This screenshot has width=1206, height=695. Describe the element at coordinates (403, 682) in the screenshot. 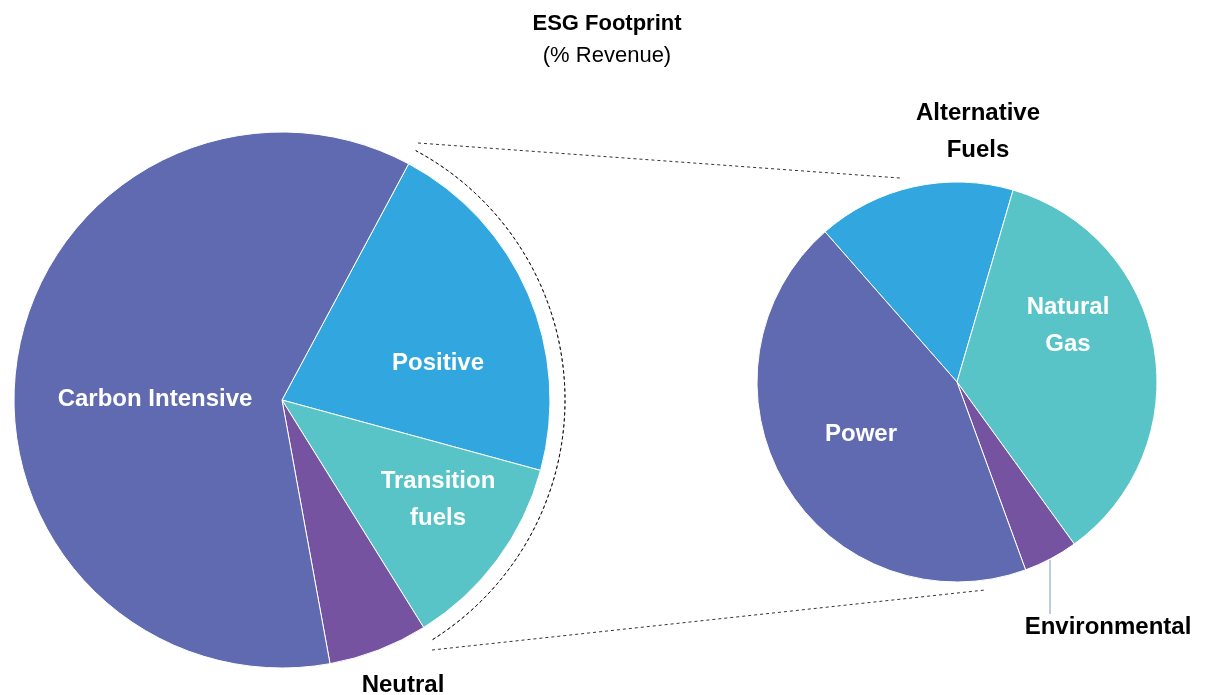

I see `slice-label: Neutral` at that location.